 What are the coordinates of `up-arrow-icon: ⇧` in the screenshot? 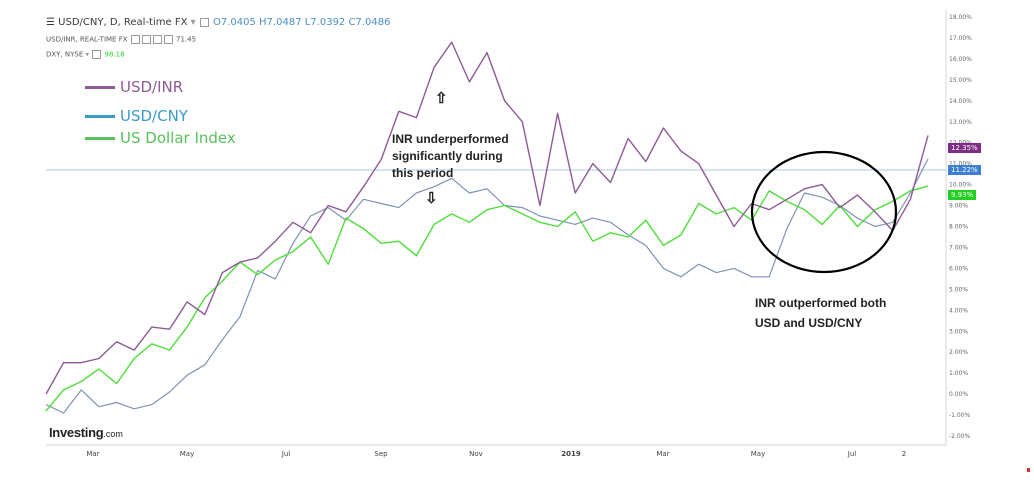 It's located at (441, 98).